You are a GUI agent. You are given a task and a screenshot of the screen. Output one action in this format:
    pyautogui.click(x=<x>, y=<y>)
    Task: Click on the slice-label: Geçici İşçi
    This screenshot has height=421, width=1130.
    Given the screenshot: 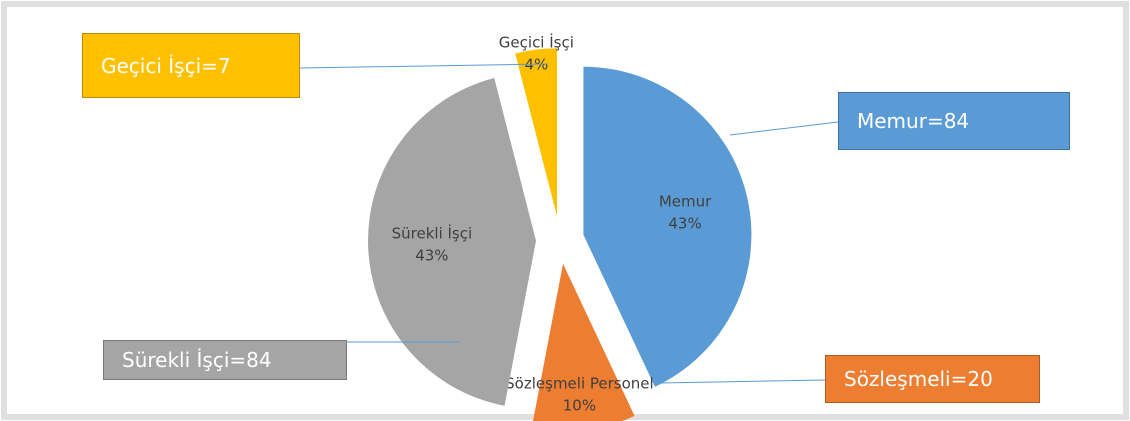 What is the action you would take?
    pyautogui.click(x=536, y=41)
    